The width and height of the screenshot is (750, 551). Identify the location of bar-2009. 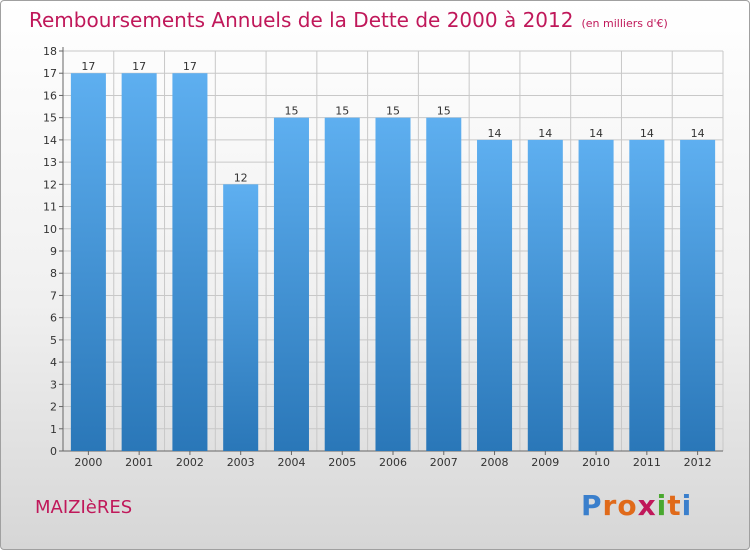
(545, 295).